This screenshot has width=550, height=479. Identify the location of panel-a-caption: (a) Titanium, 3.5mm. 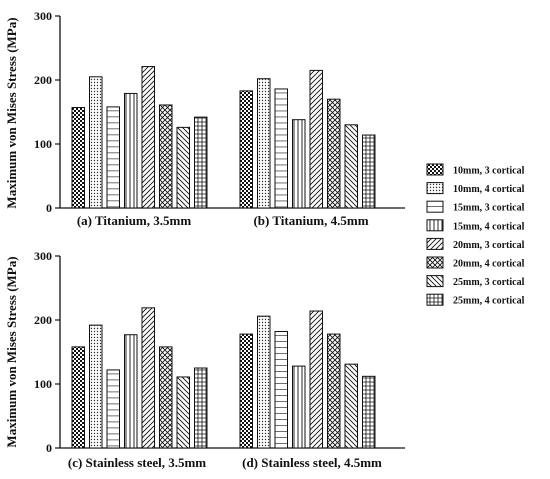
(134, 220).